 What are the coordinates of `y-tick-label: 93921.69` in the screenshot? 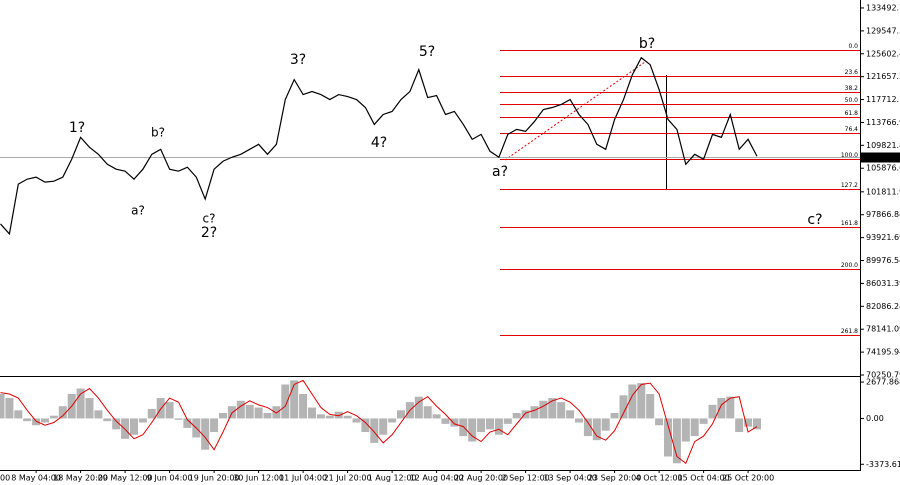 It's located at (883, 237).